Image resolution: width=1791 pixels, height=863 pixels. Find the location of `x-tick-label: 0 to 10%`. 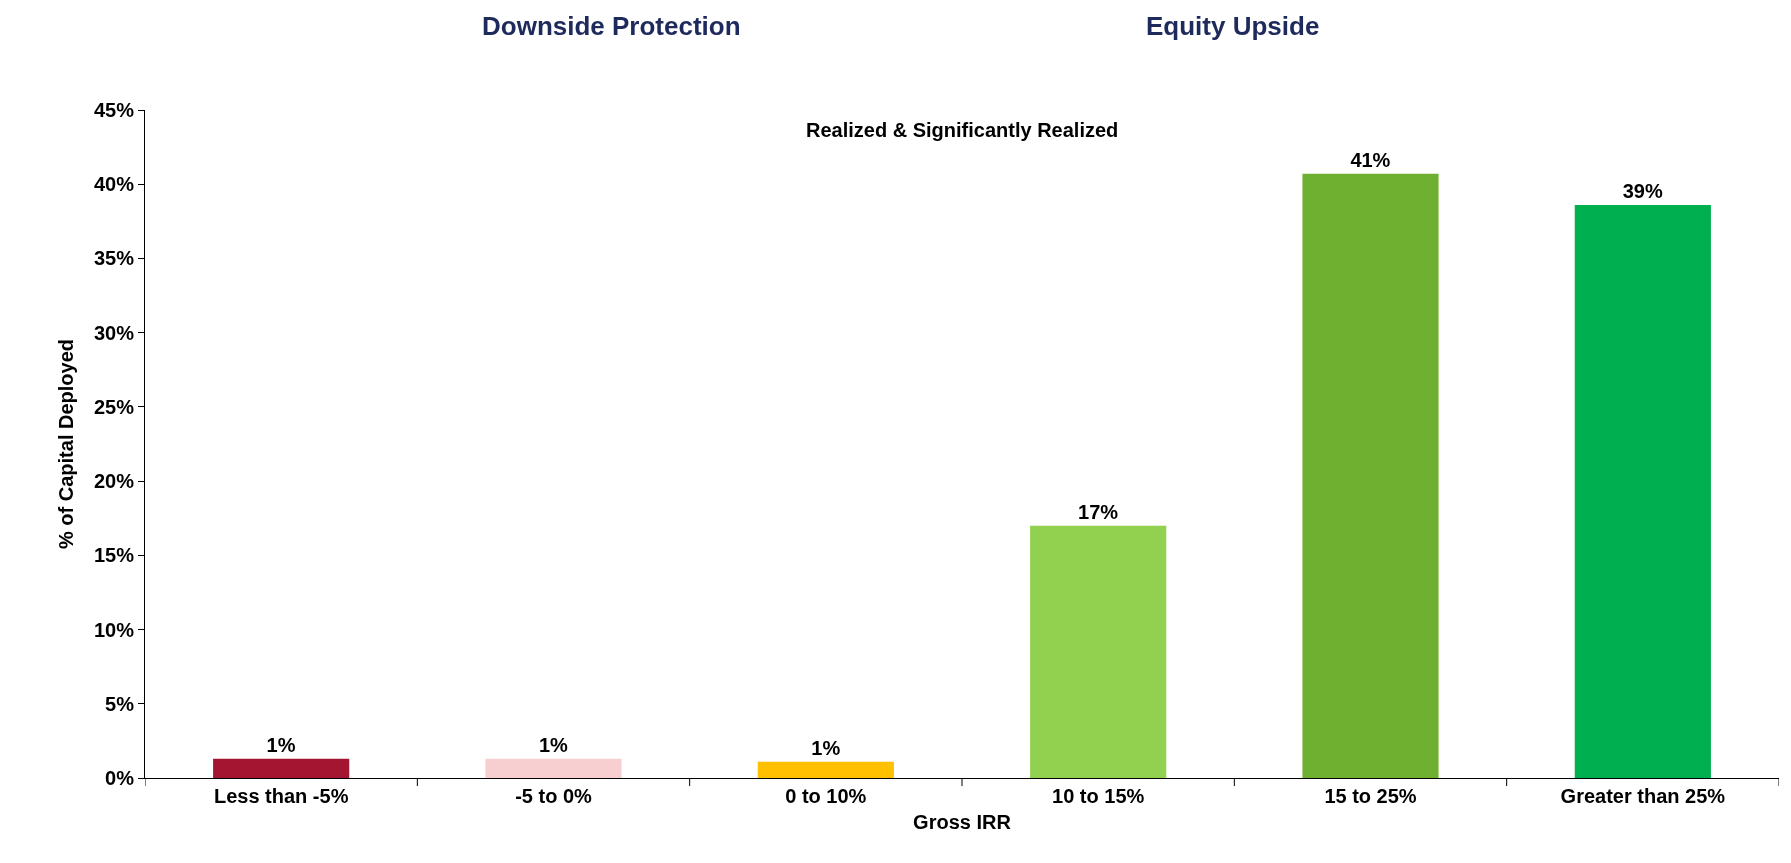

x-tick-label: 0 to 10% is located at coordinates (826, 796).